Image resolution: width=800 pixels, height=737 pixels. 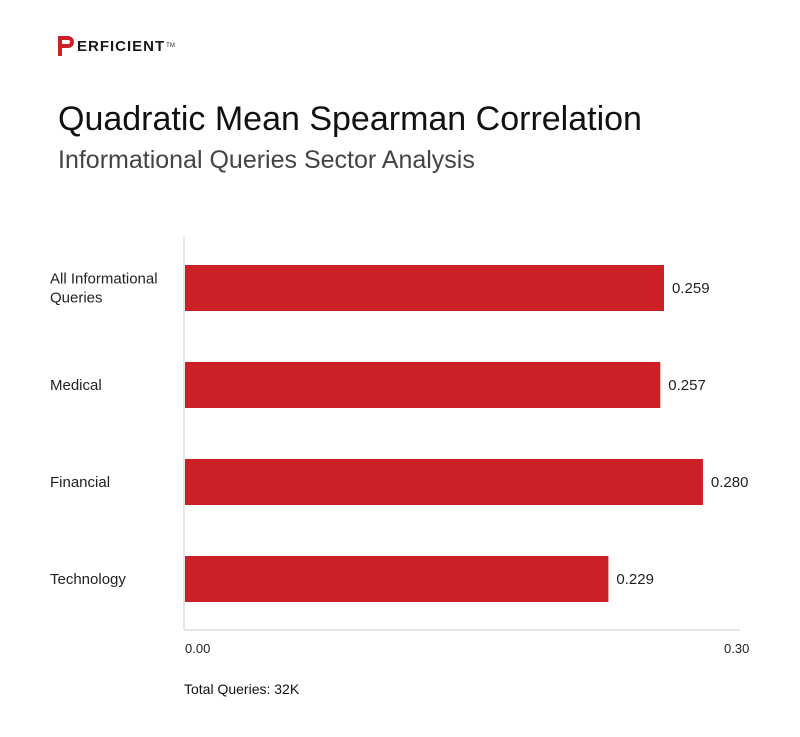 I want to click on chart-title: Quadratic Mean Spearman Correlation, so click(x=350, y=119).